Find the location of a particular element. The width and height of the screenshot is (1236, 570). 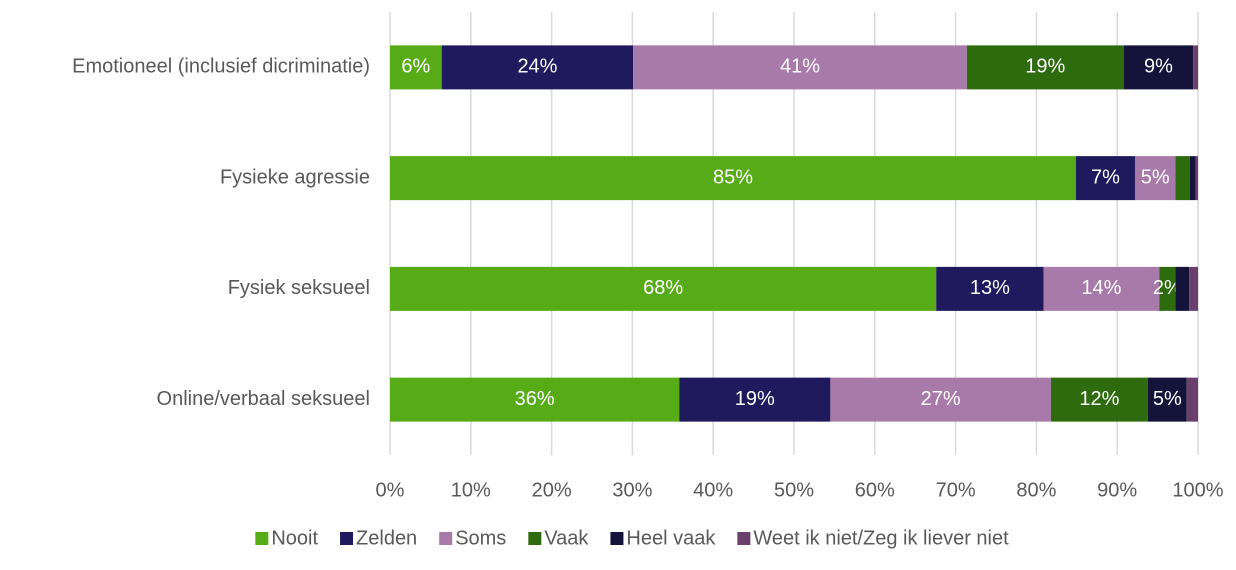

value-label: 27% is located at coordinates (941, 399).